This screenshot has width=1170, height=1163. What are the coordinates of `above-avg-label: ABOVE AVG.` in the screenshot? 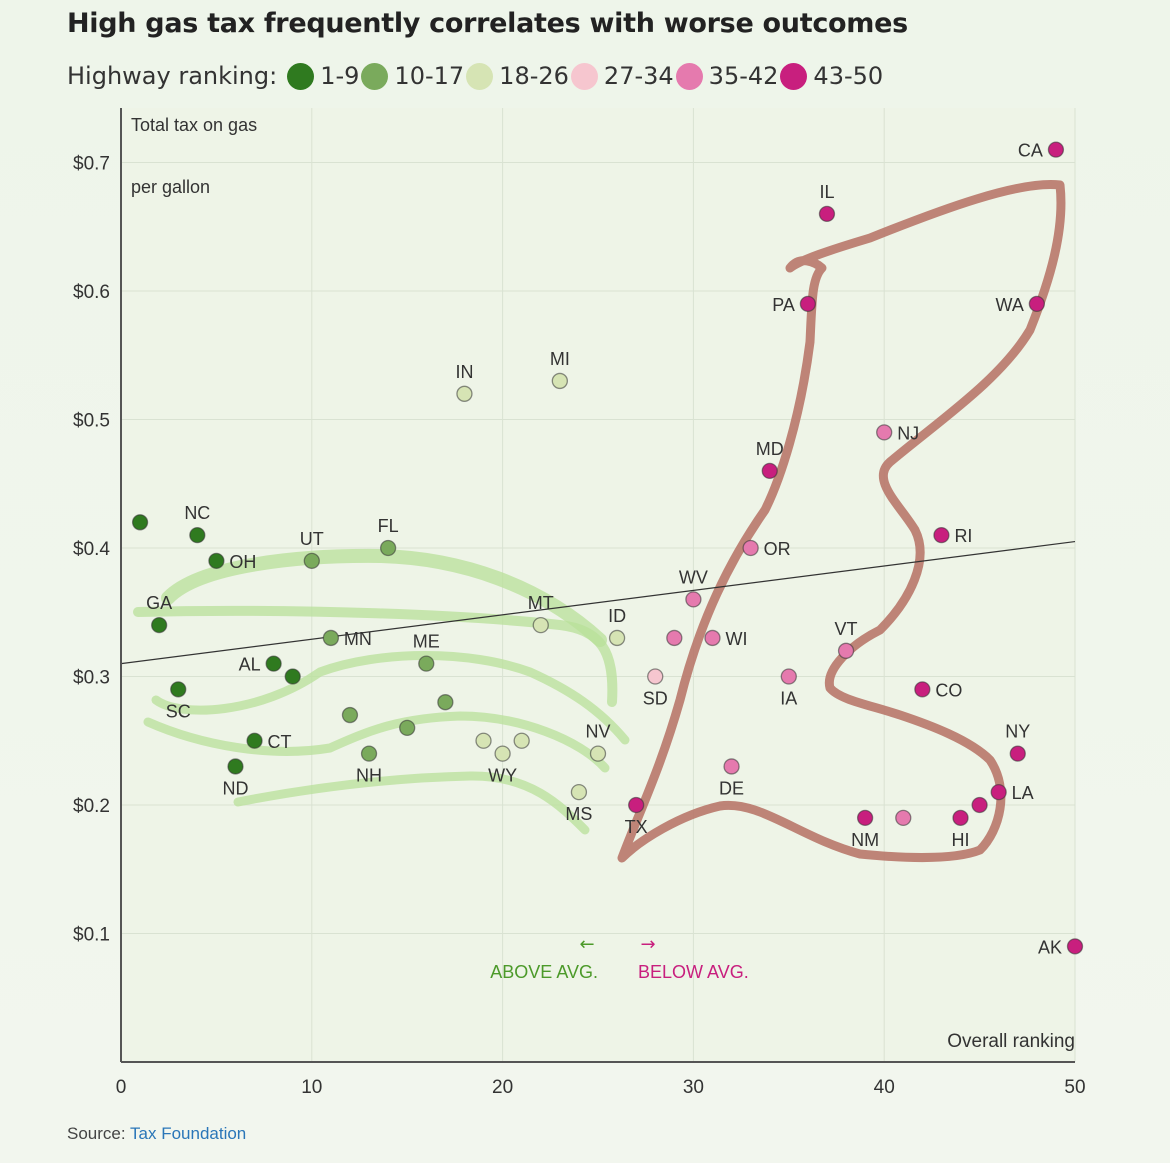 It's located at (544, 972).